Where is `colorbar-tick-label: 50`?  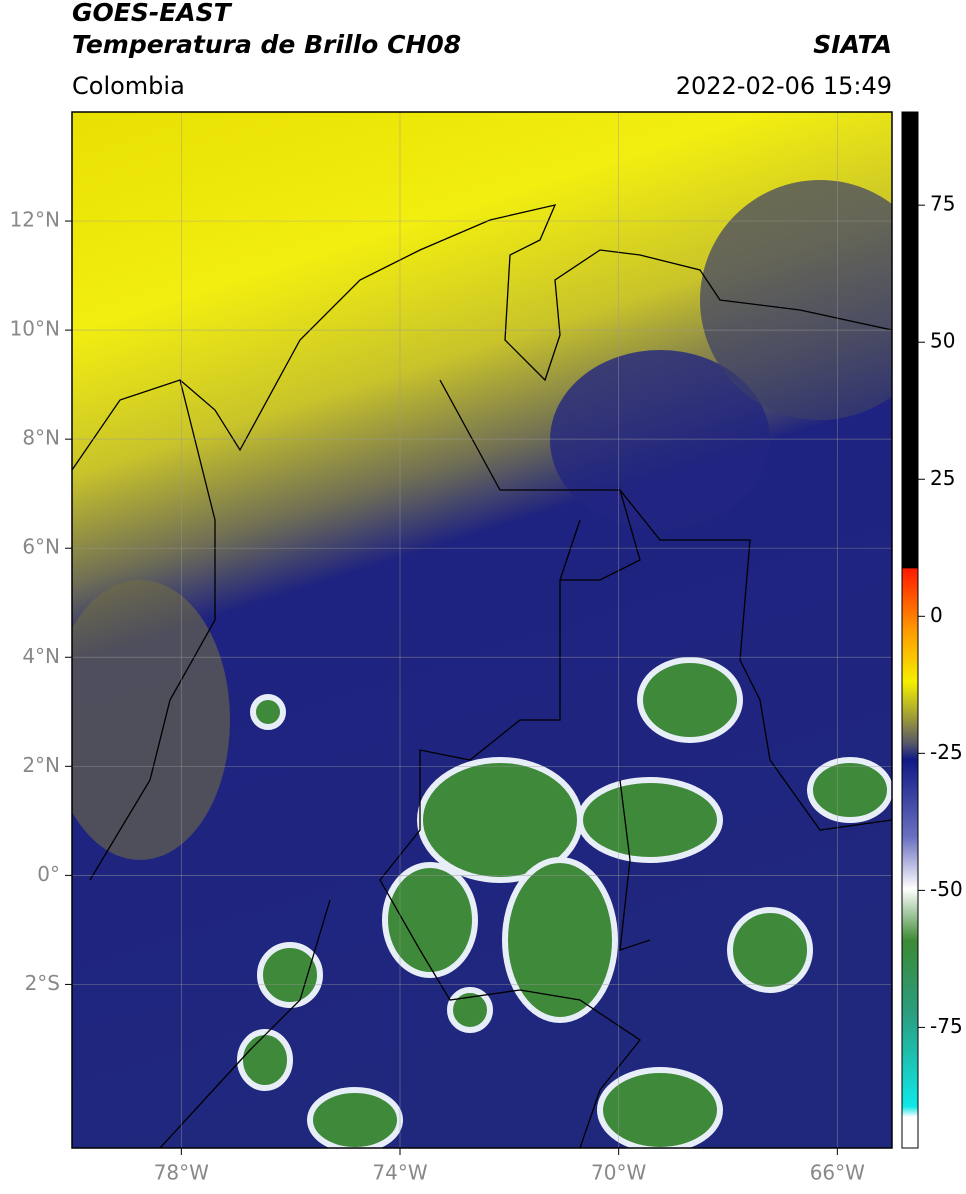 colorbar-tick-label: 50 is located at coordinates (942, 341).